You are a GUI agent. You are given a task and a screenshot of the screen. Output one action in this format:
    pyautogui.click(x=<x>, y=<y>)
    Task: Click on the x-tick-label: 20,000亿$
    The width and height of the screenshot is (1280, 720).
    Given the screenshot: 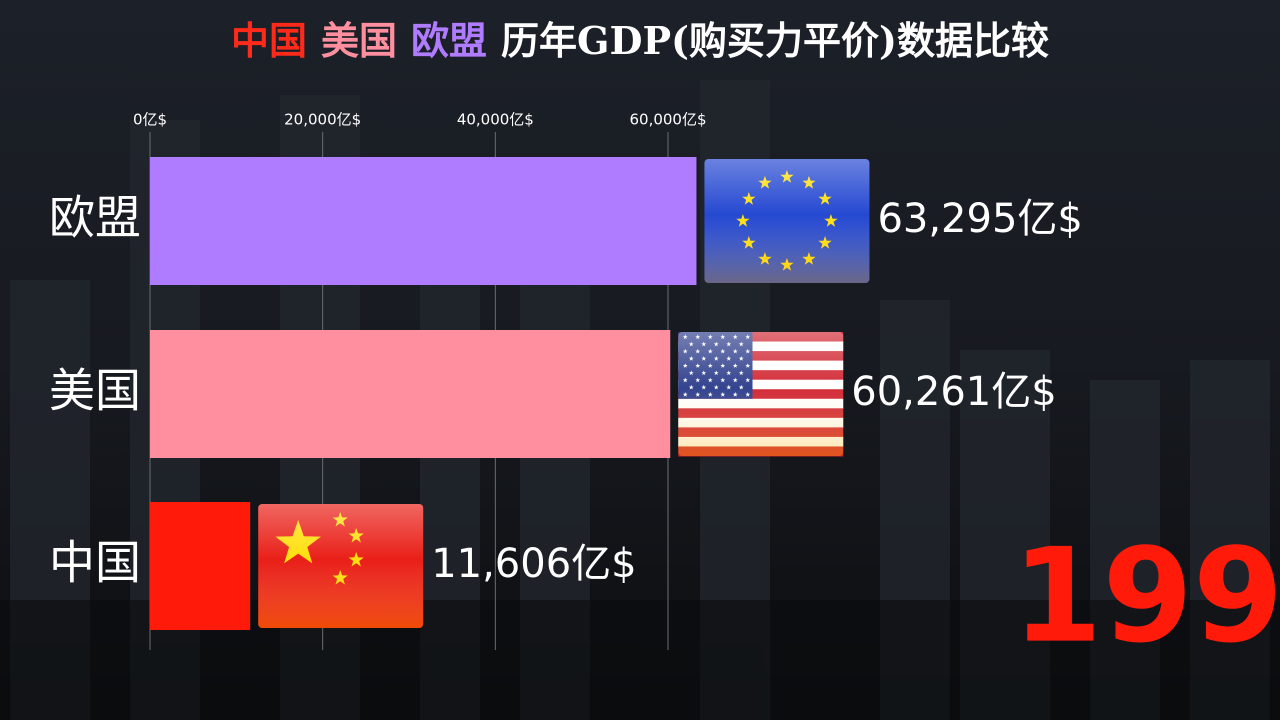 What is the action you would take?
    pyautogui.click(x=322, y=120)
    